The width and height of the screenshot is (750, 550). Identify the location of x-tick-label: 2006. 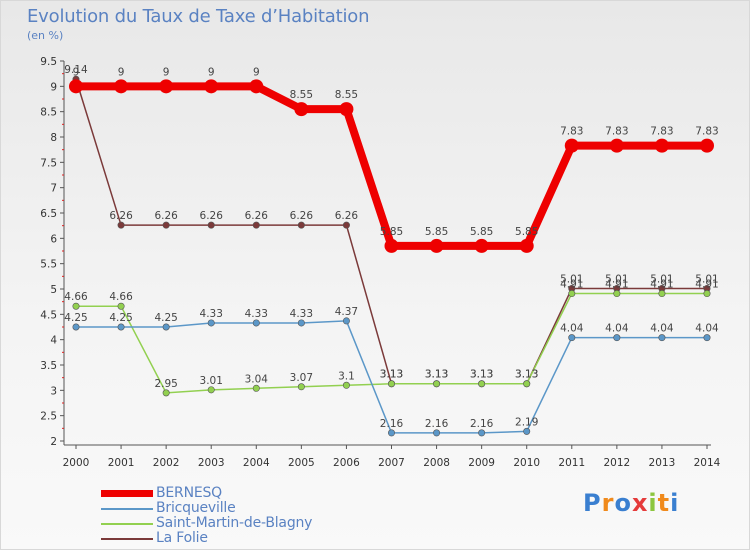
(346, 463).